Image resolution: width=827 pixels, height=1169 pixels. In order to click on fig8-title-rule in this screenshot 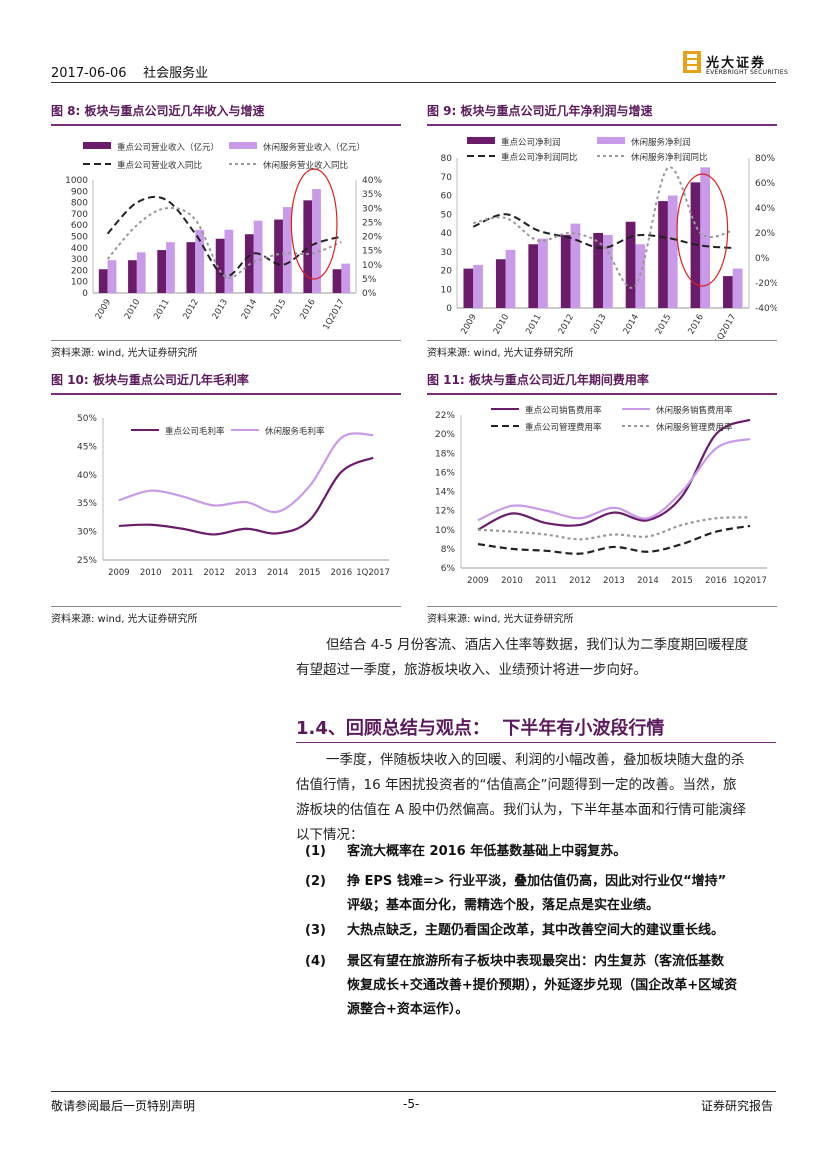, I will do `click(226, 125)`.